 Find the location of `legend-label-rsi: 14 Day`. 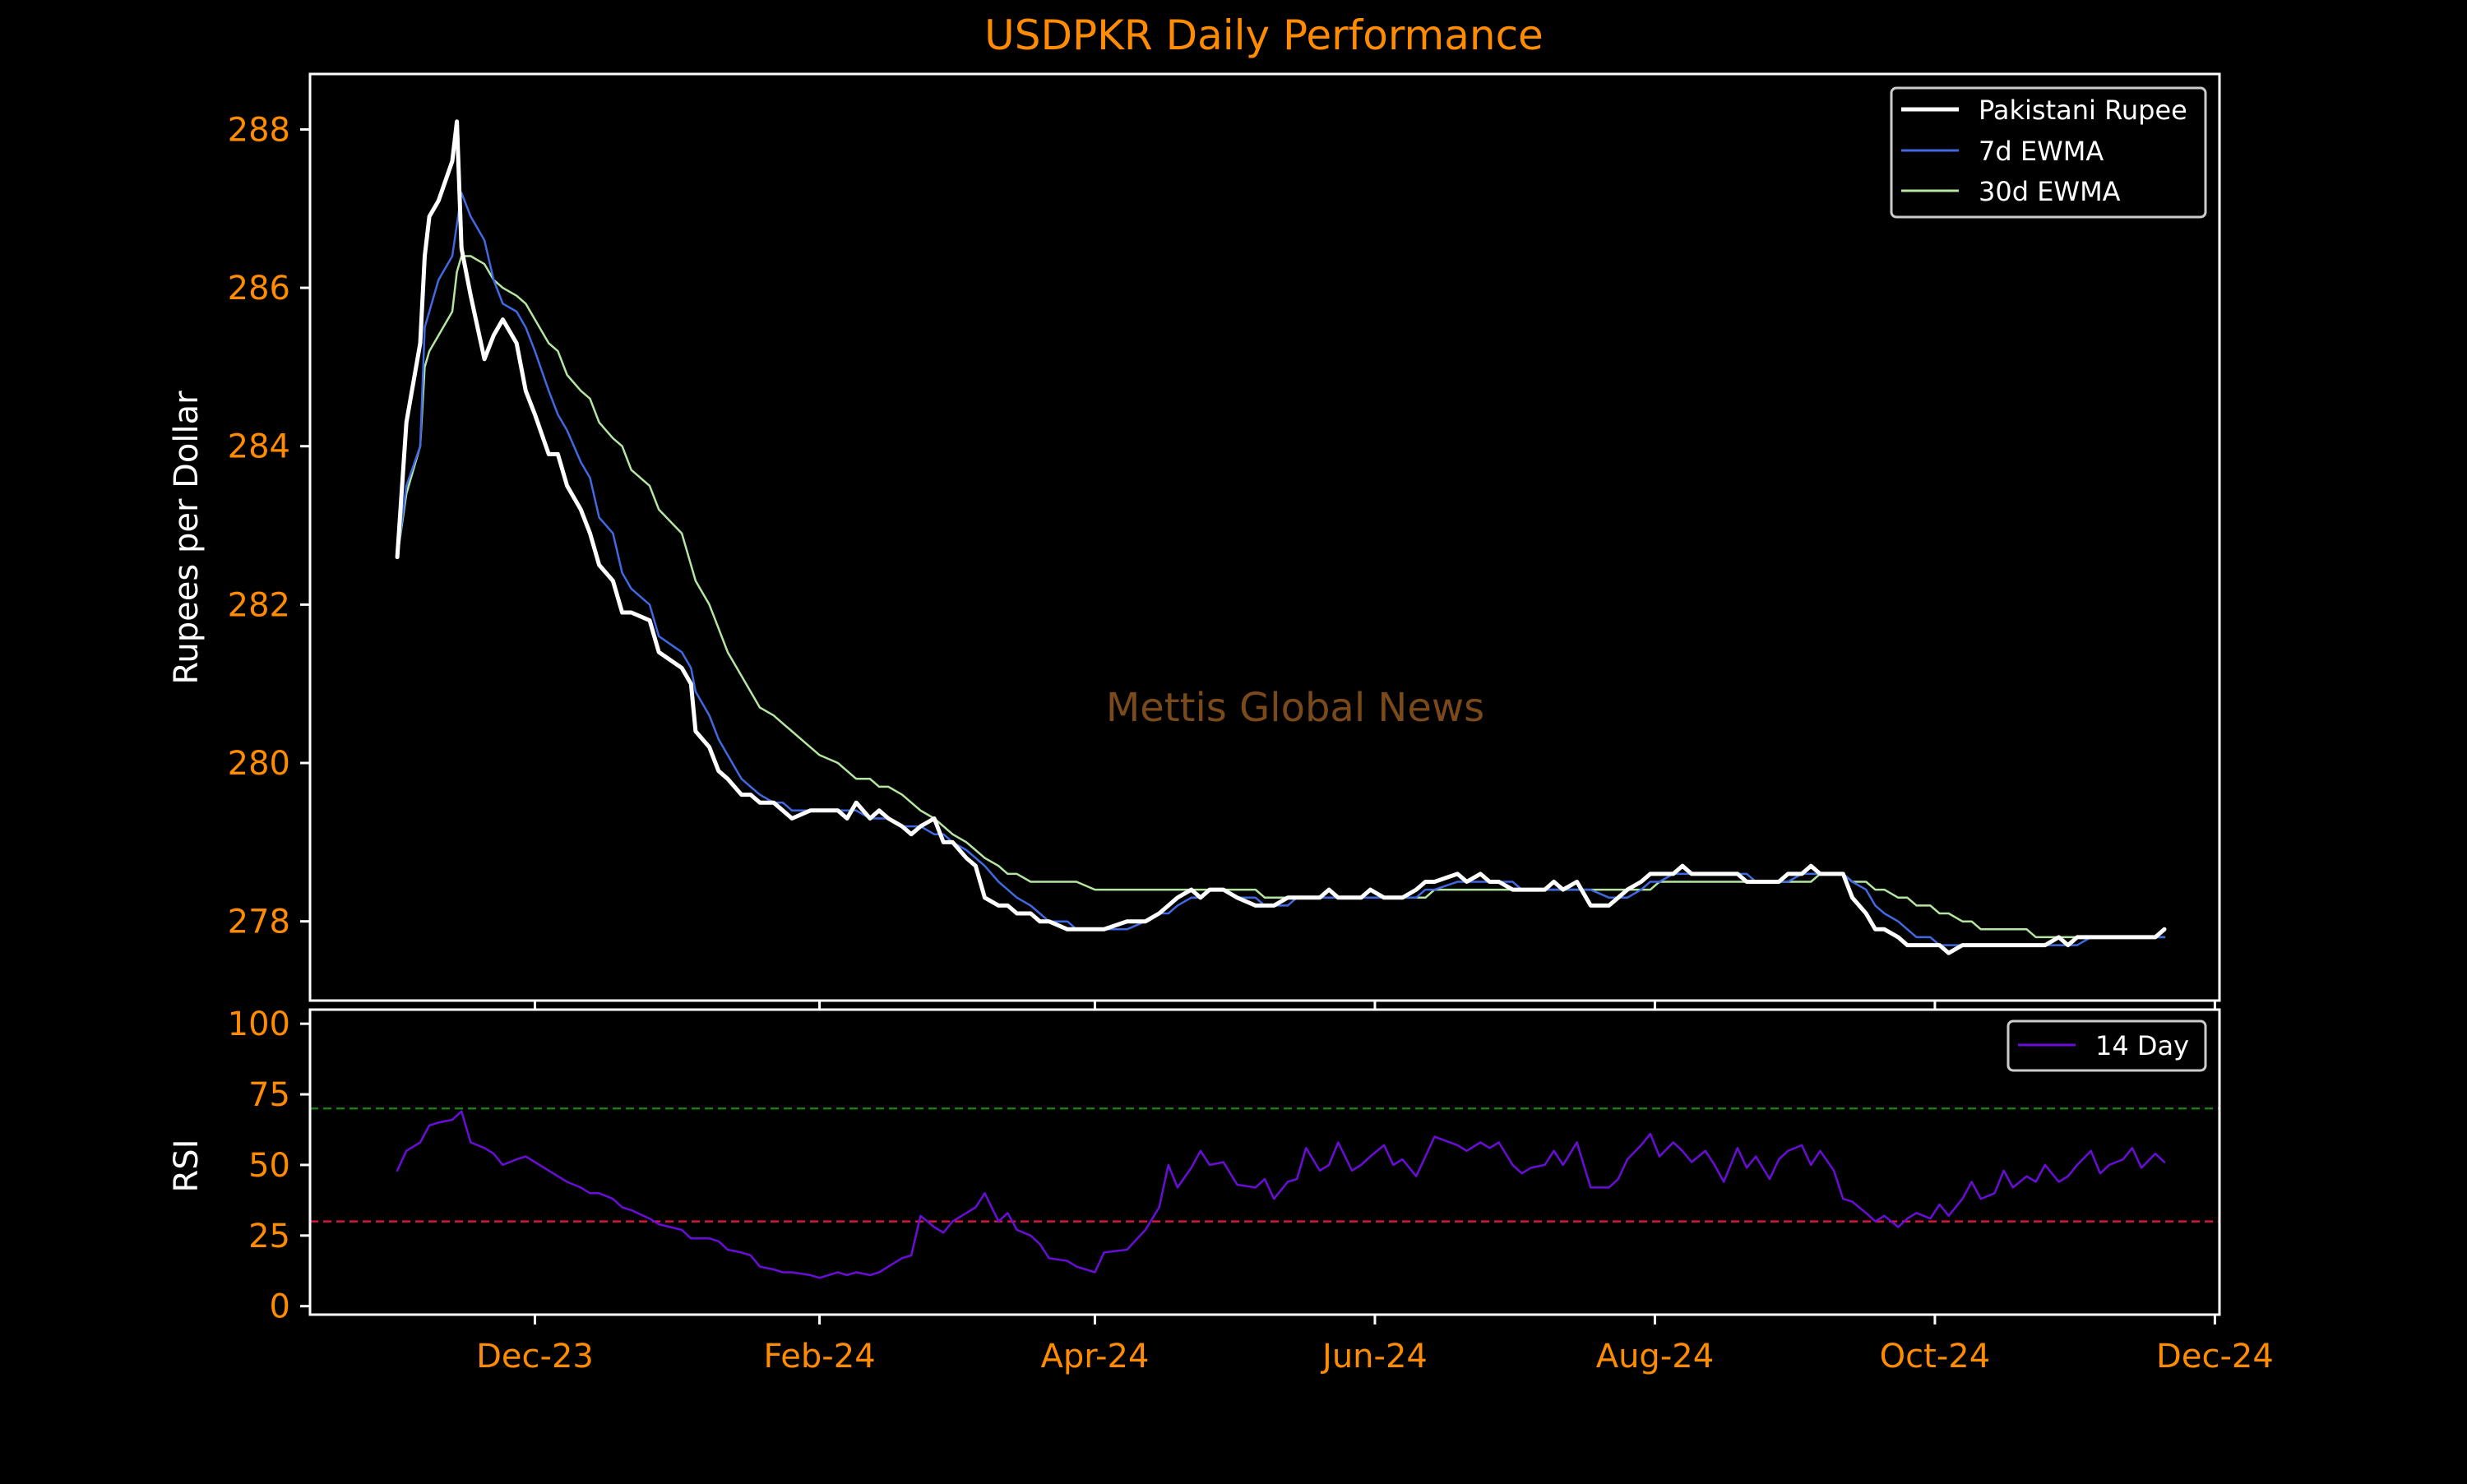

legend-label-rsi: 14 Day is located at coordinates (2142, 1045).